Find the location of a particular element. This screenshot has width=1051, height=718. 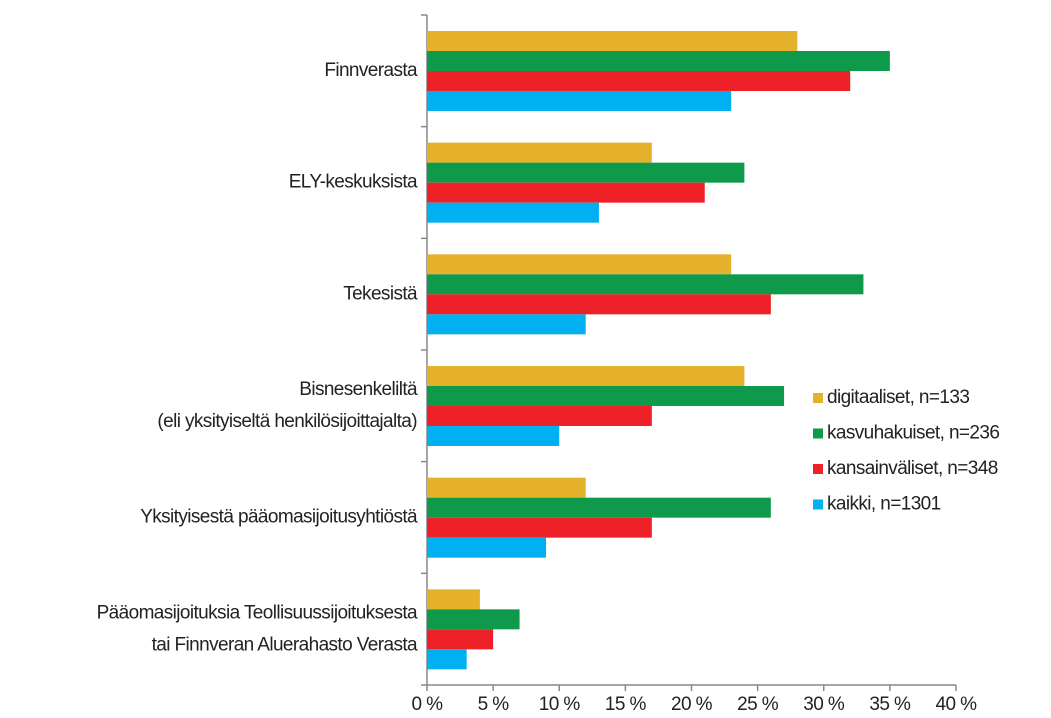

y-tick-label: Tekesistä is located at coordinates (380, 293).